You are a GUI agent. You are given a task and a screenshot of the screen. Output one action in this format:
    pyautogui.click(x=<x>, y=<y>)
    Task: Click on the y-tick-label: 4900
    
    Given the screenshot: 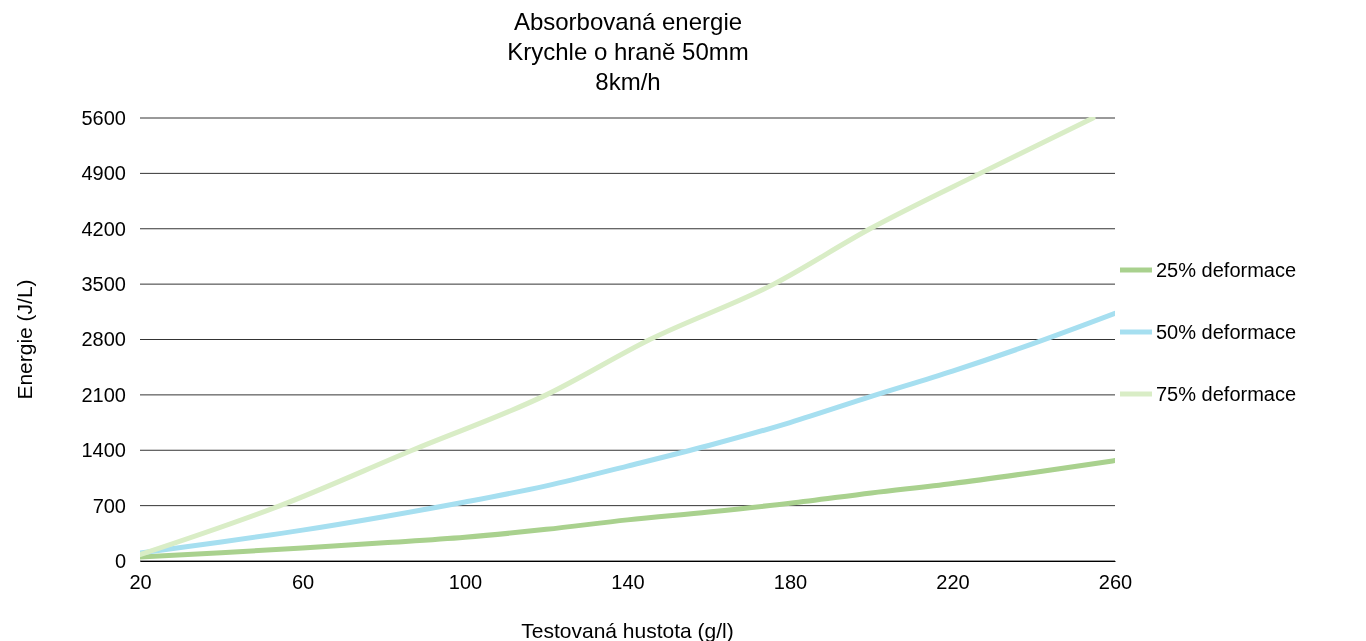 What is the action you would take?
    pyautogui.click(x=103, y=173)
    